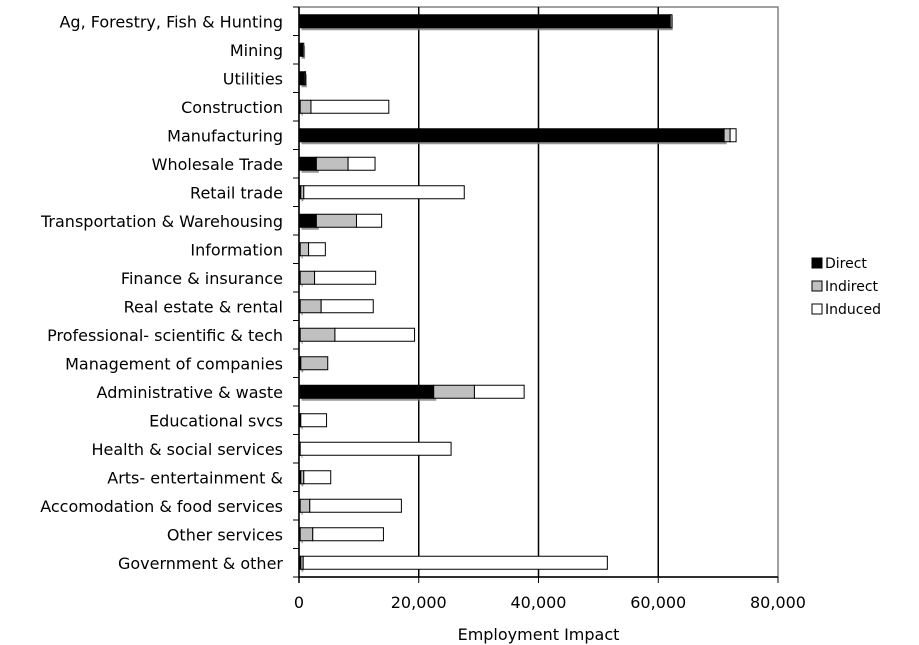  Describe the element at coordinates (202, 278) in the screenshot. I see `category-label: Finance & insurance` at that location.